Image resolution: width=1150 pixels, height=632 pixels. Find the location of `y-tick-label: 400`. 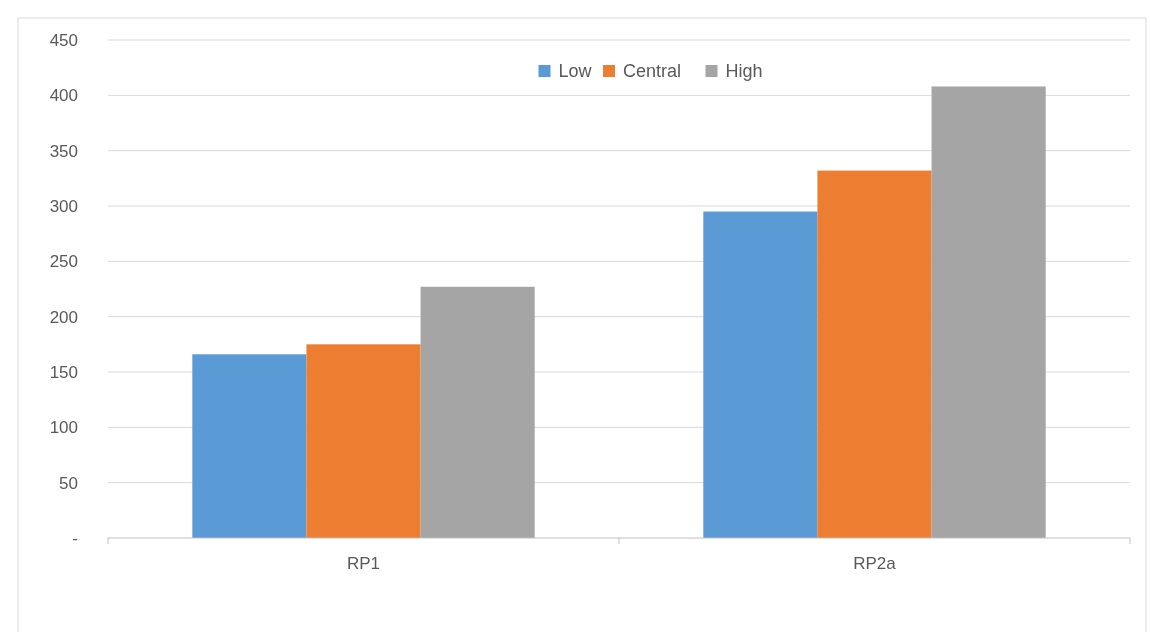

y-tick-label: 400 is located at coordinates (63, 96).